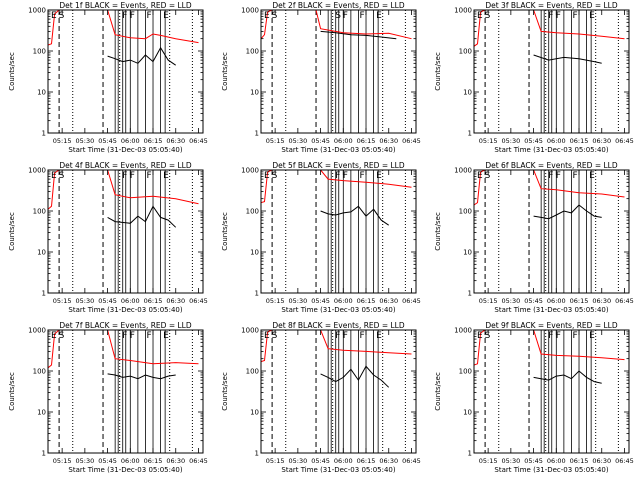 The height and width of the screenshot is (480, 640). I want to click on chart-title: Det 5f BLACK = Events, RED = LLD, so click(338, 165).